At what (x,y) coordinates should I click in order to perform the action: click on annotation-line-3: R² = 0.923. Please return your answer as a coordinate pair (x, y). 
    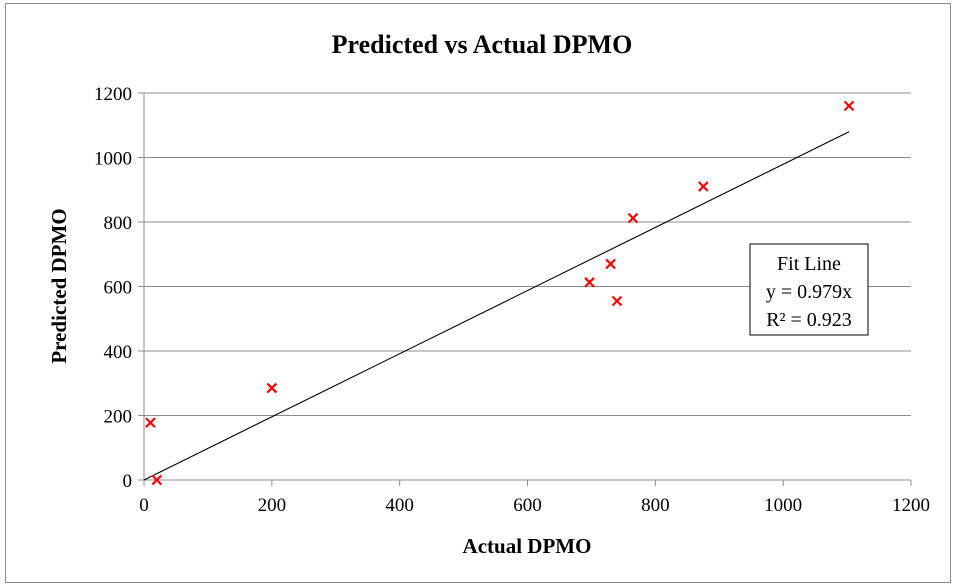
    Looking at the image, I should click on (809, 320).